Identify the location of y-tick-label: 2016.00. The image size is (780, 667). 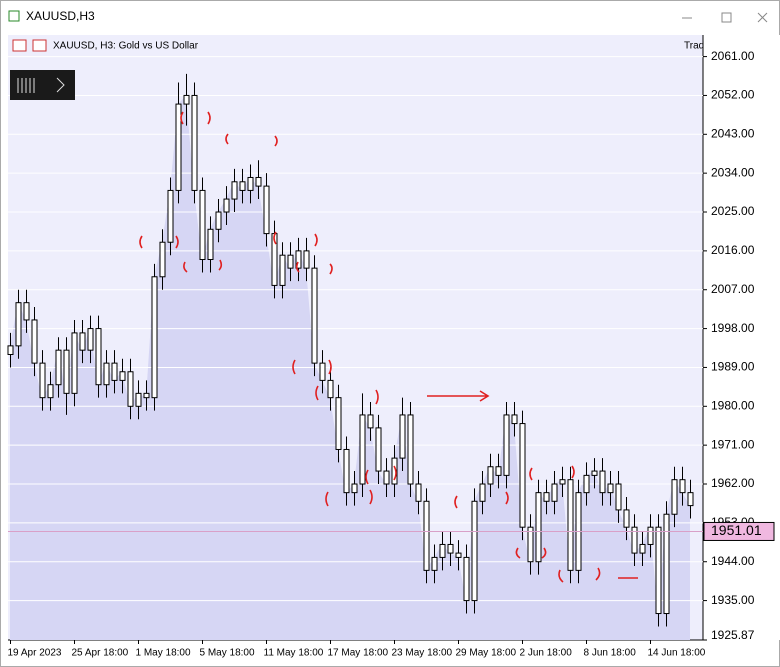
(733, 250).